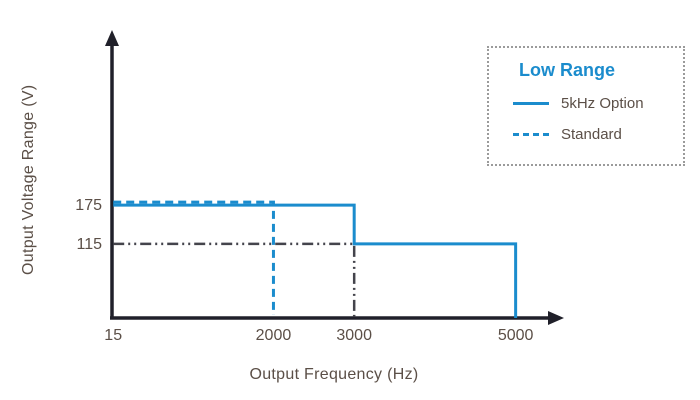 The height and width of the screenshot is (400, 700). I want to click on solid-line-swatch, so click(531, 103).